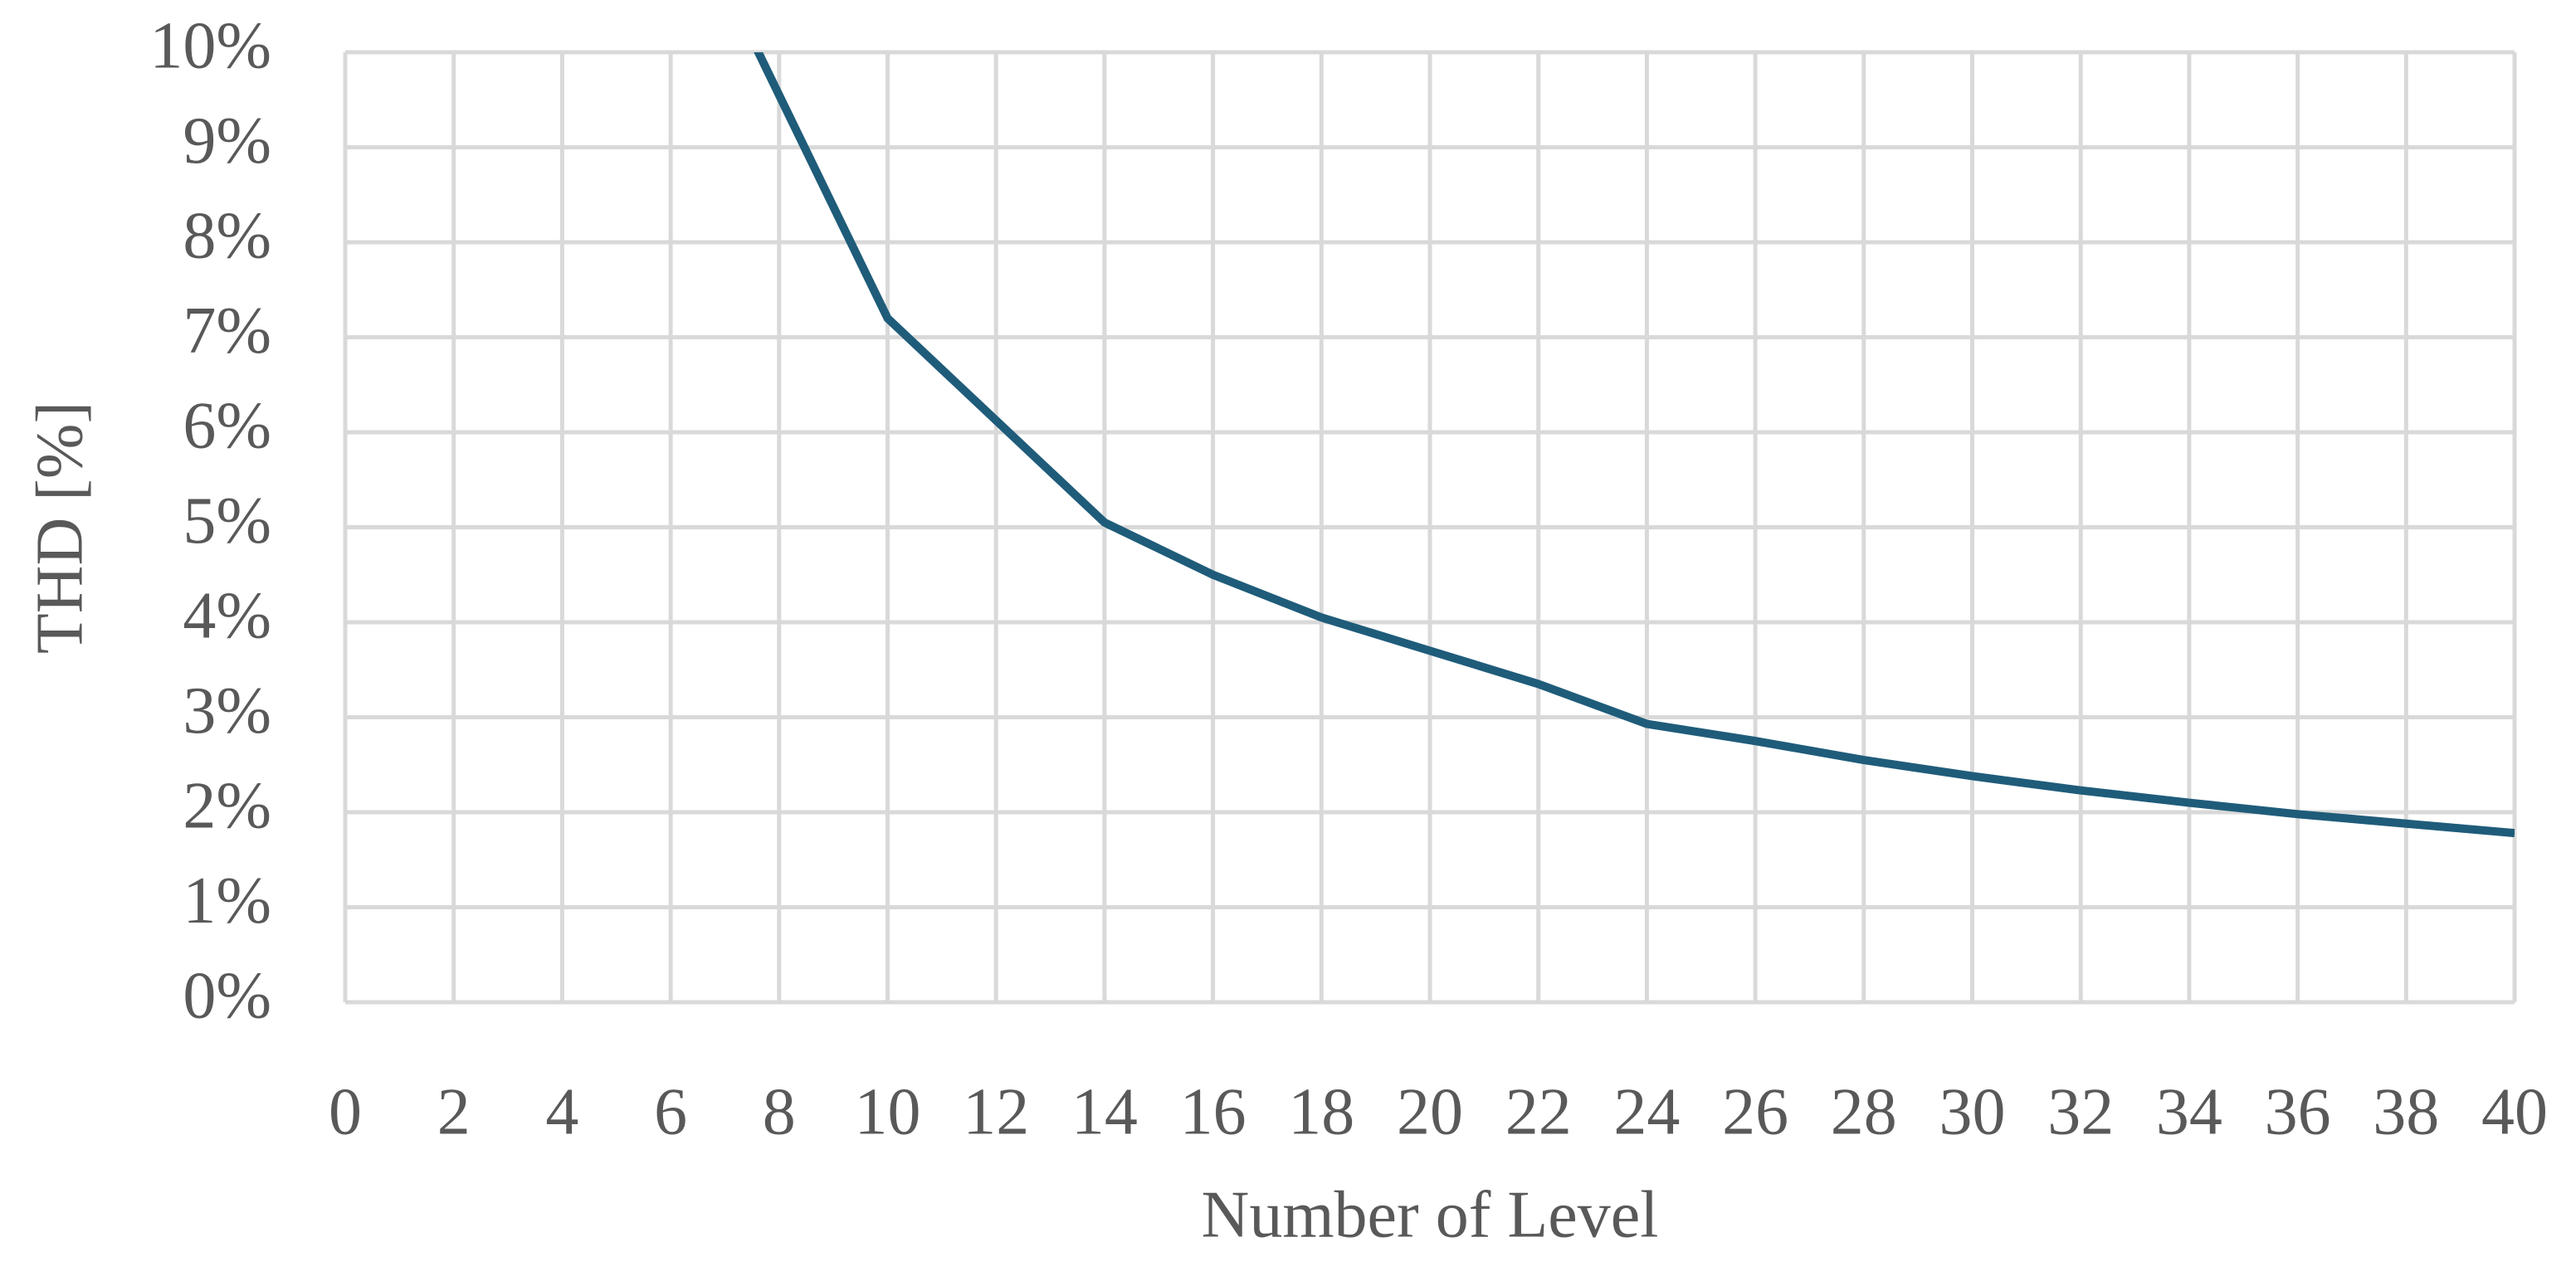 This screenshot has height=1281, width=2576. Describe the element at coordinates (227, 805) in the screenshot. I see `y-tick-label: 2%` at that location.